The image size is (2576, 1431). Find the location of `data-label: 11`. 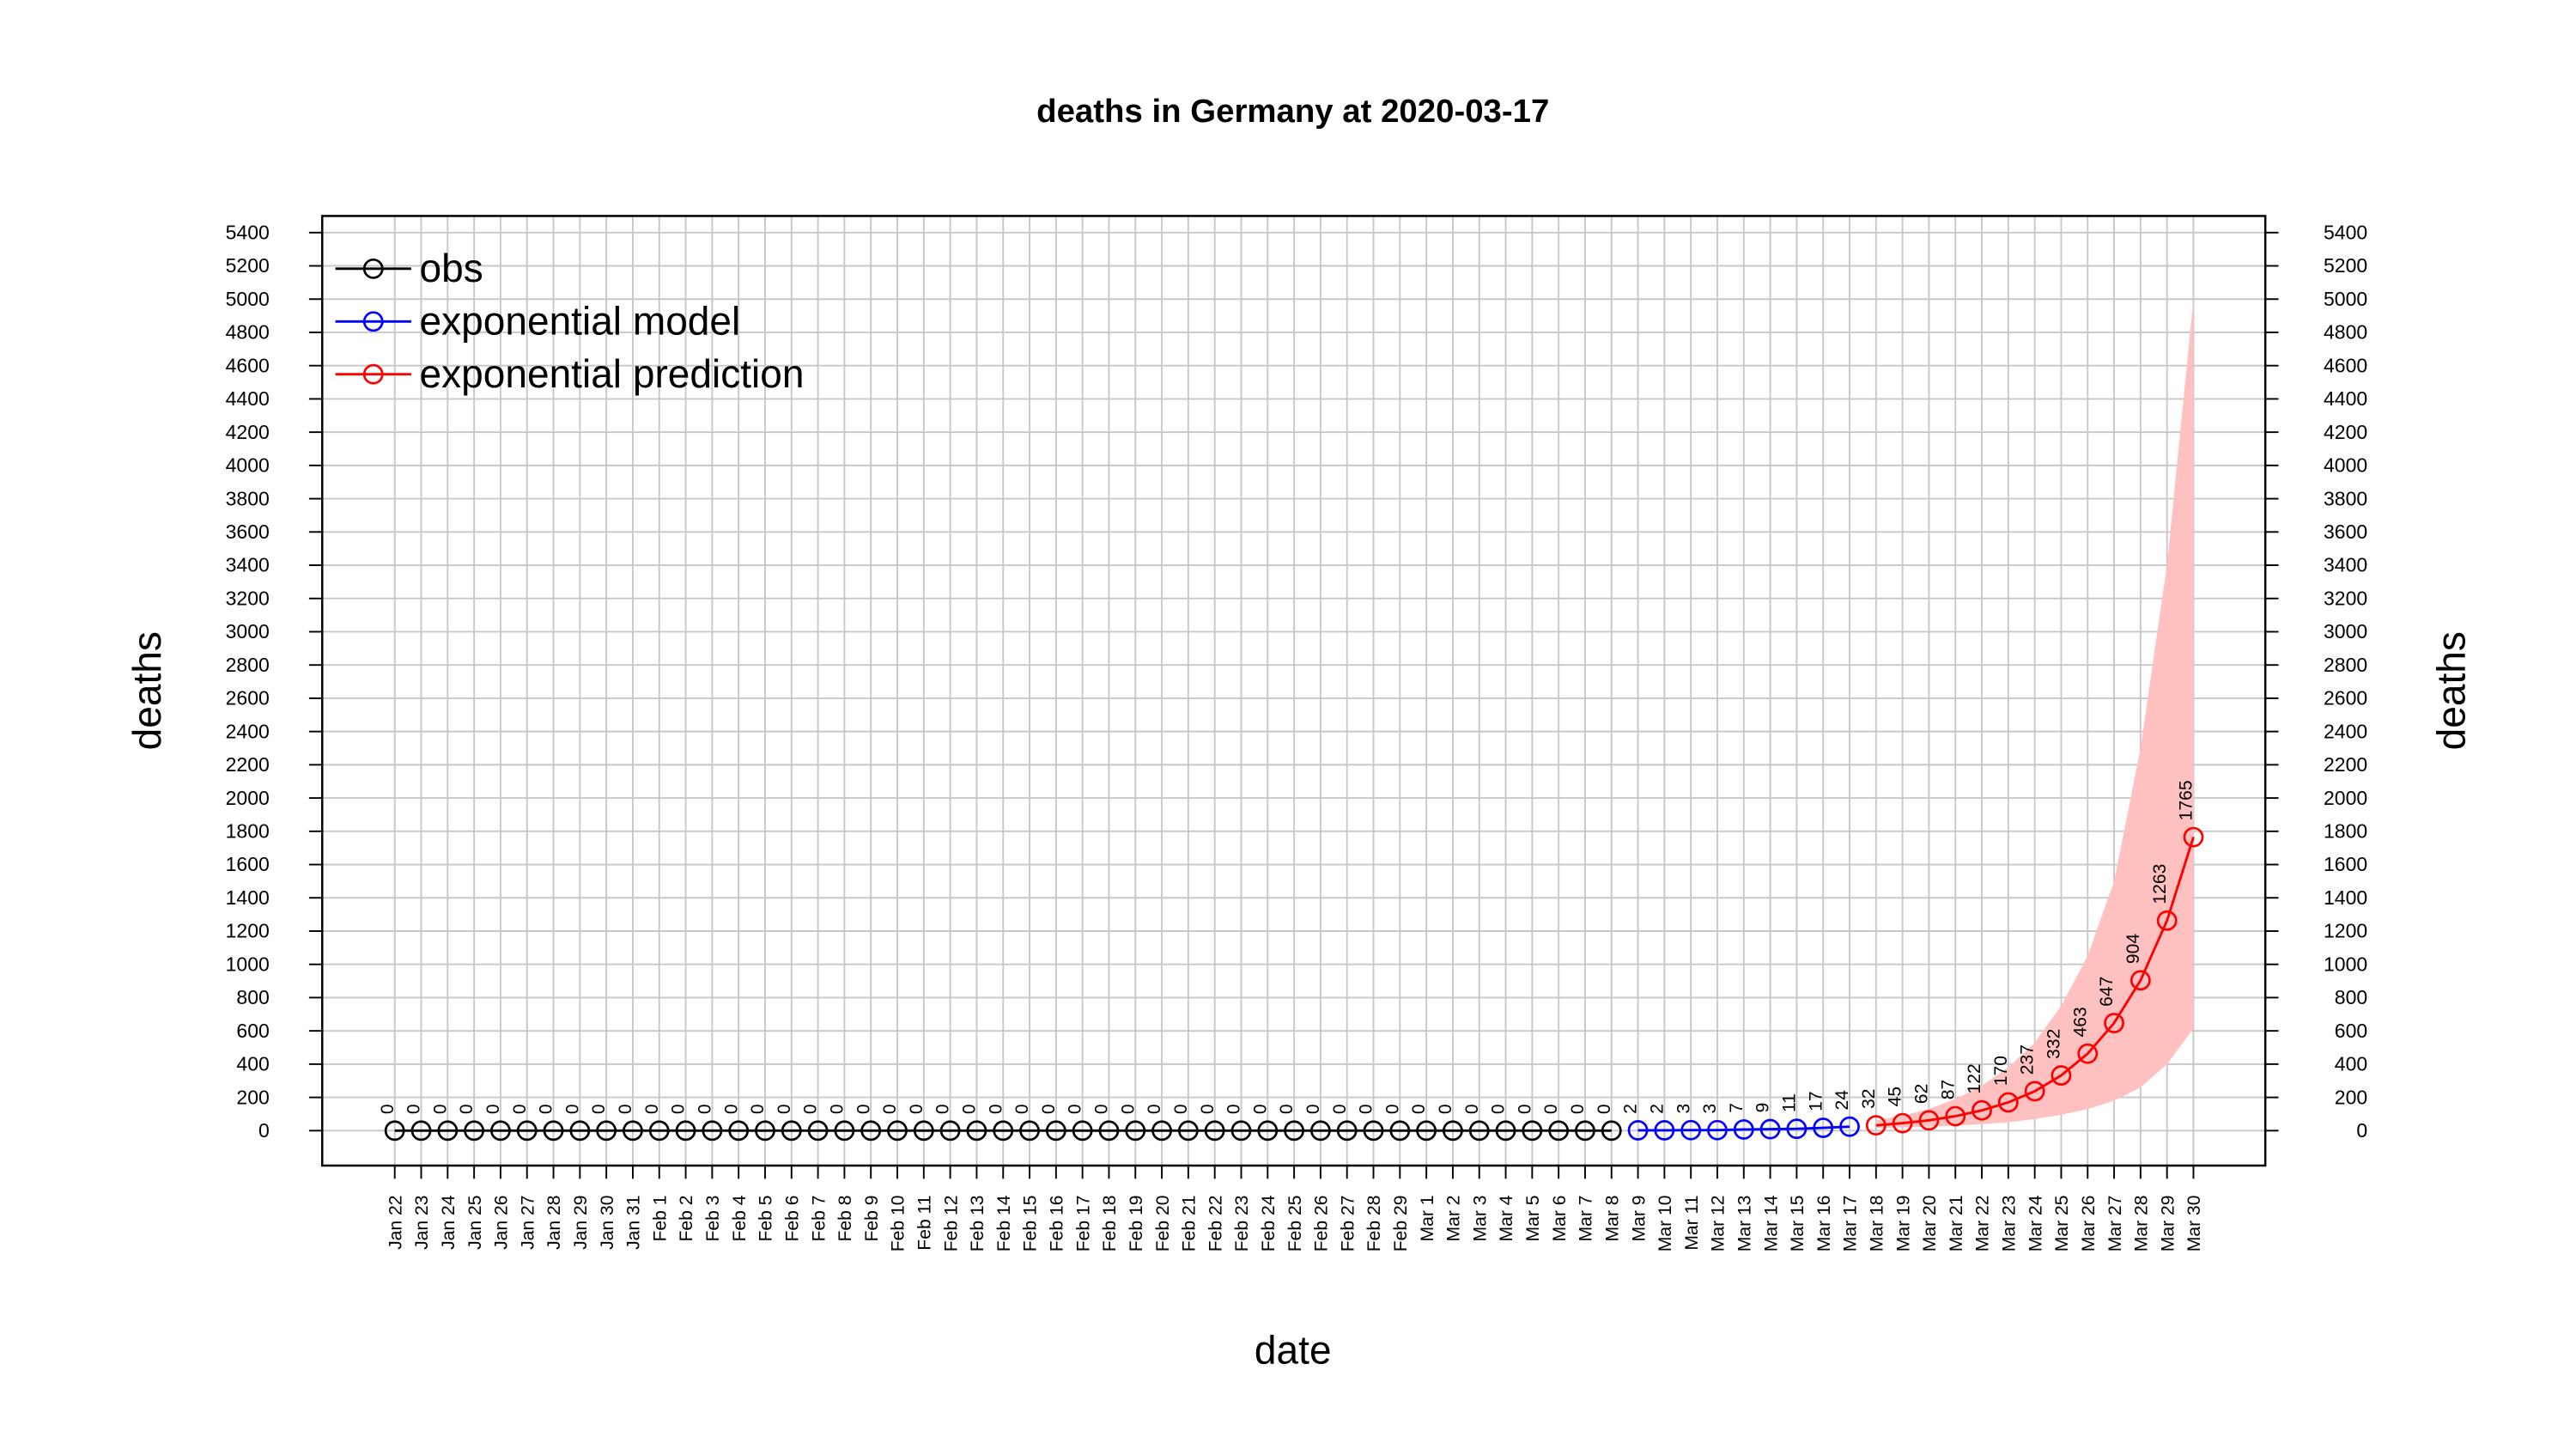

data-label: 11 is located at coordinates (1789, 1102).